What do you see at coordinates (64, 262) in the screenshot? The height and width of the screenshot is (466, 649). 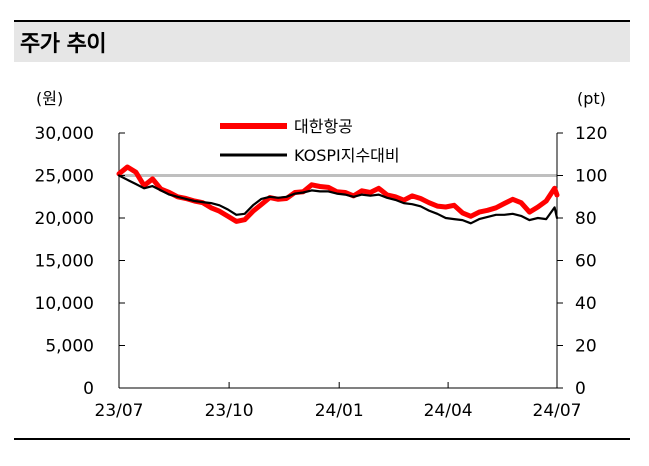 I see `left-tick-label: 15,000` at bounding box center [64, 262].